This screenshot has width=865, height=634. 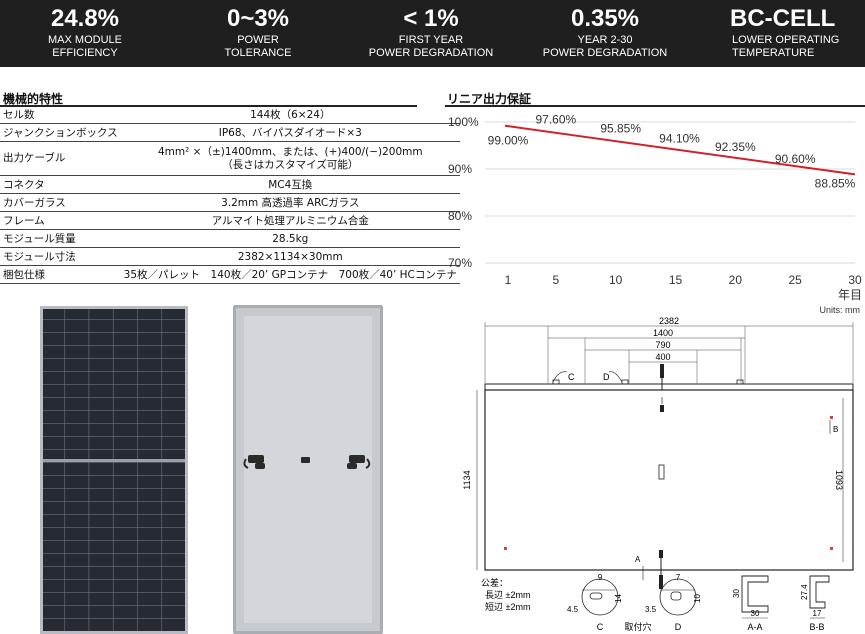 I want to click on dim-1134: 1134, so click(x=467, y=479).